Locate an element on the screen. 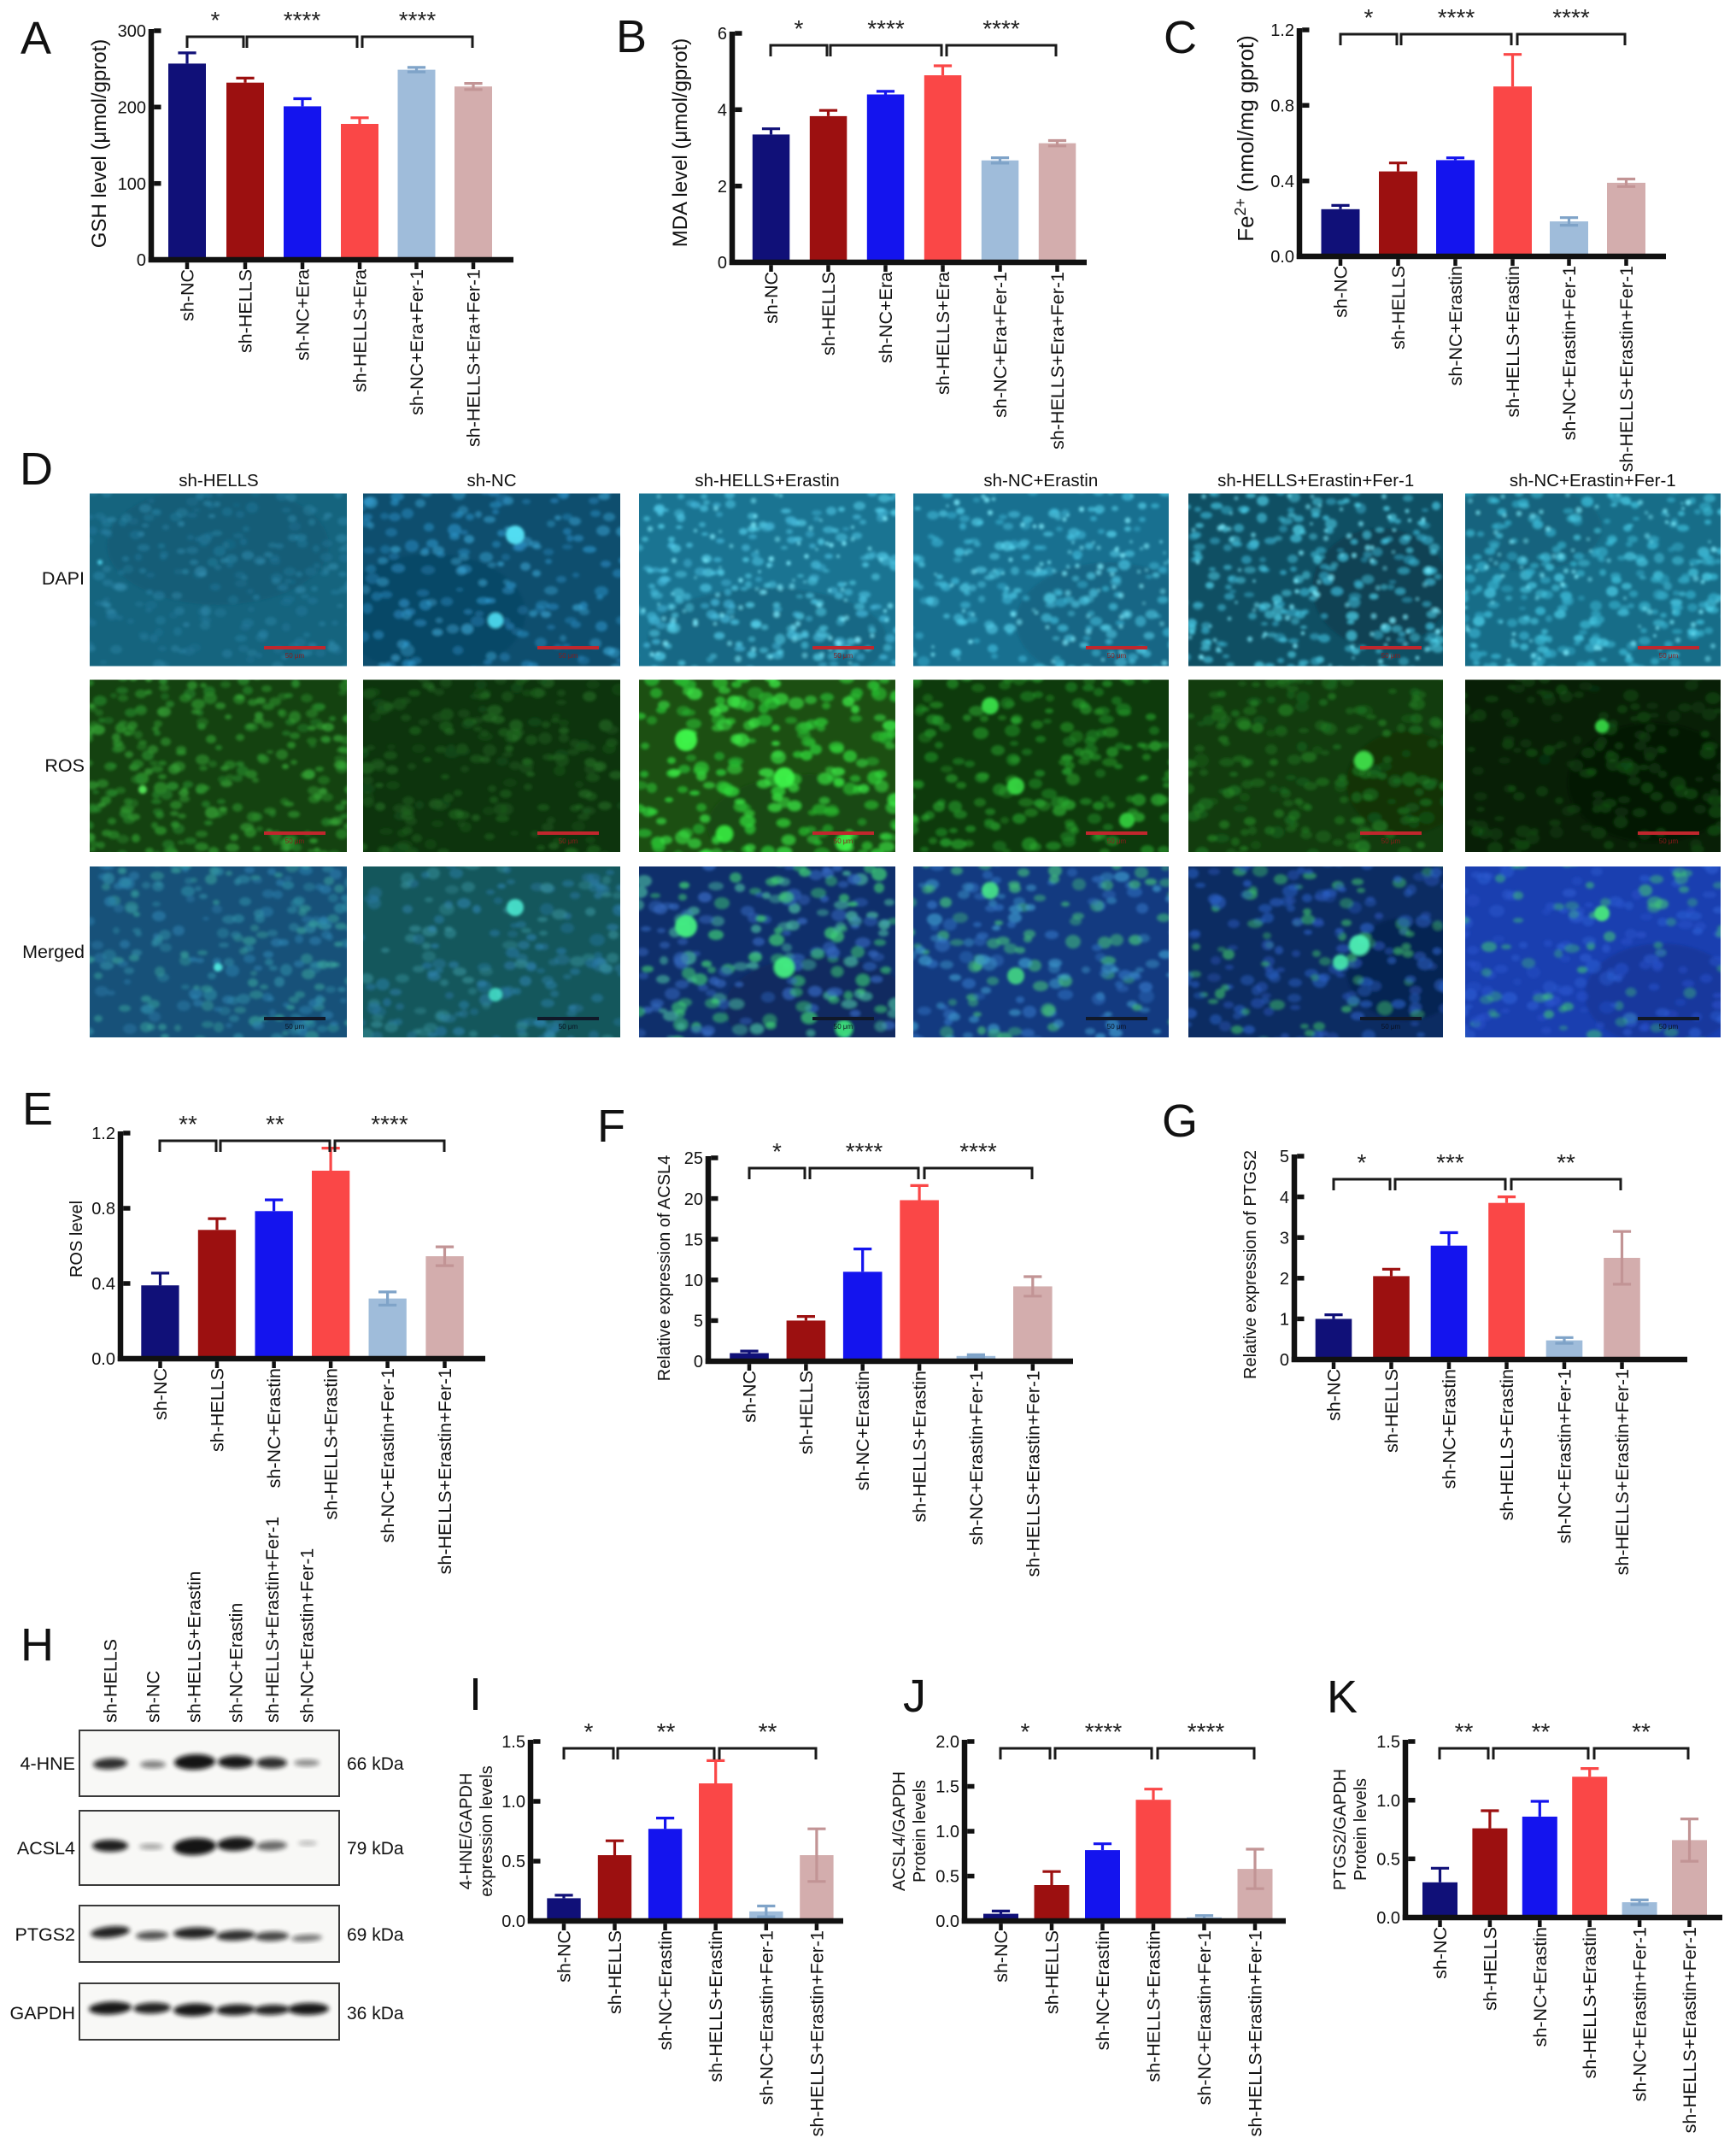  svg-text: ROS is located at coordinates (64, 765).